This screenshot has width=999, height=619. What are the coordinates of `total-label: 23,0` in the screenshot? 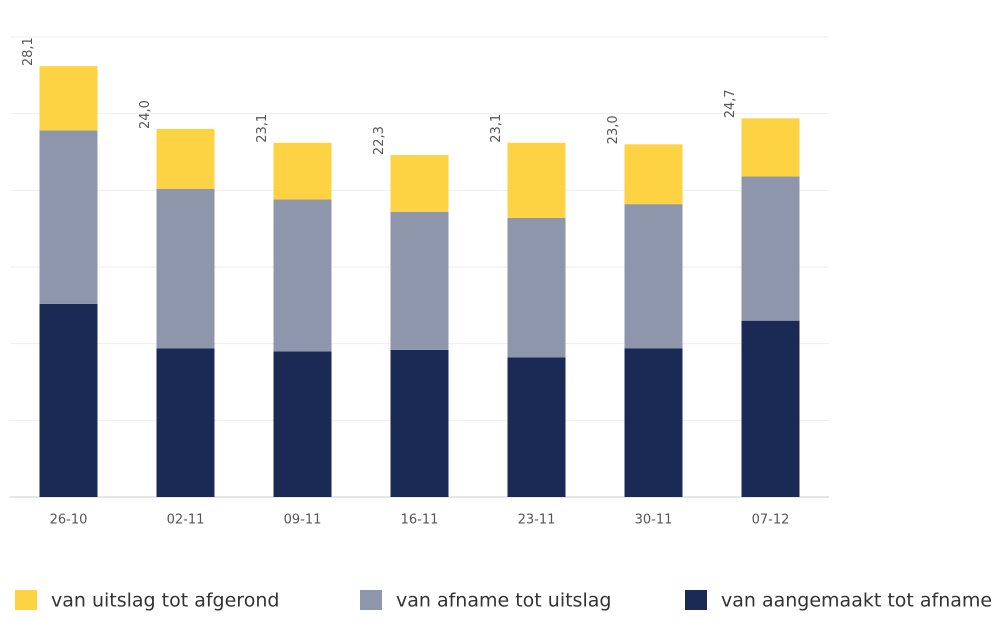 It's located at (613, 129).